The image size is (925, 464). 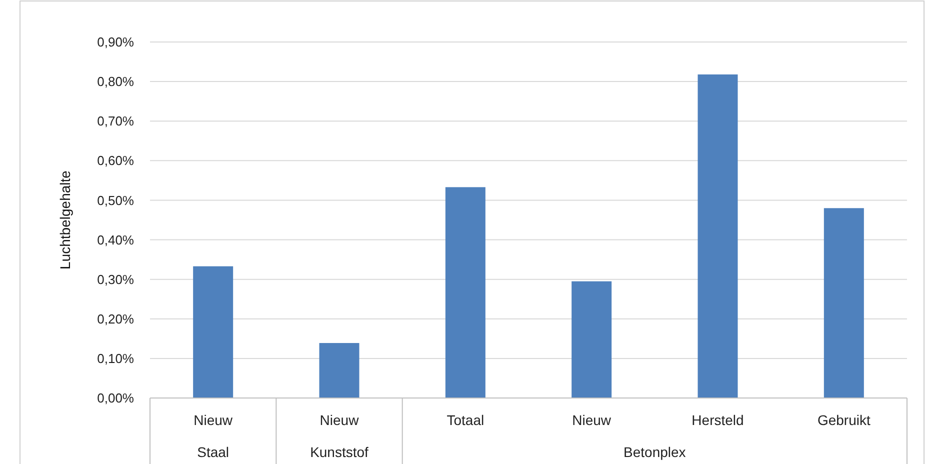 I want to click on y-axis-title: Luchtbelgehalte, so click(x=65, y=220).